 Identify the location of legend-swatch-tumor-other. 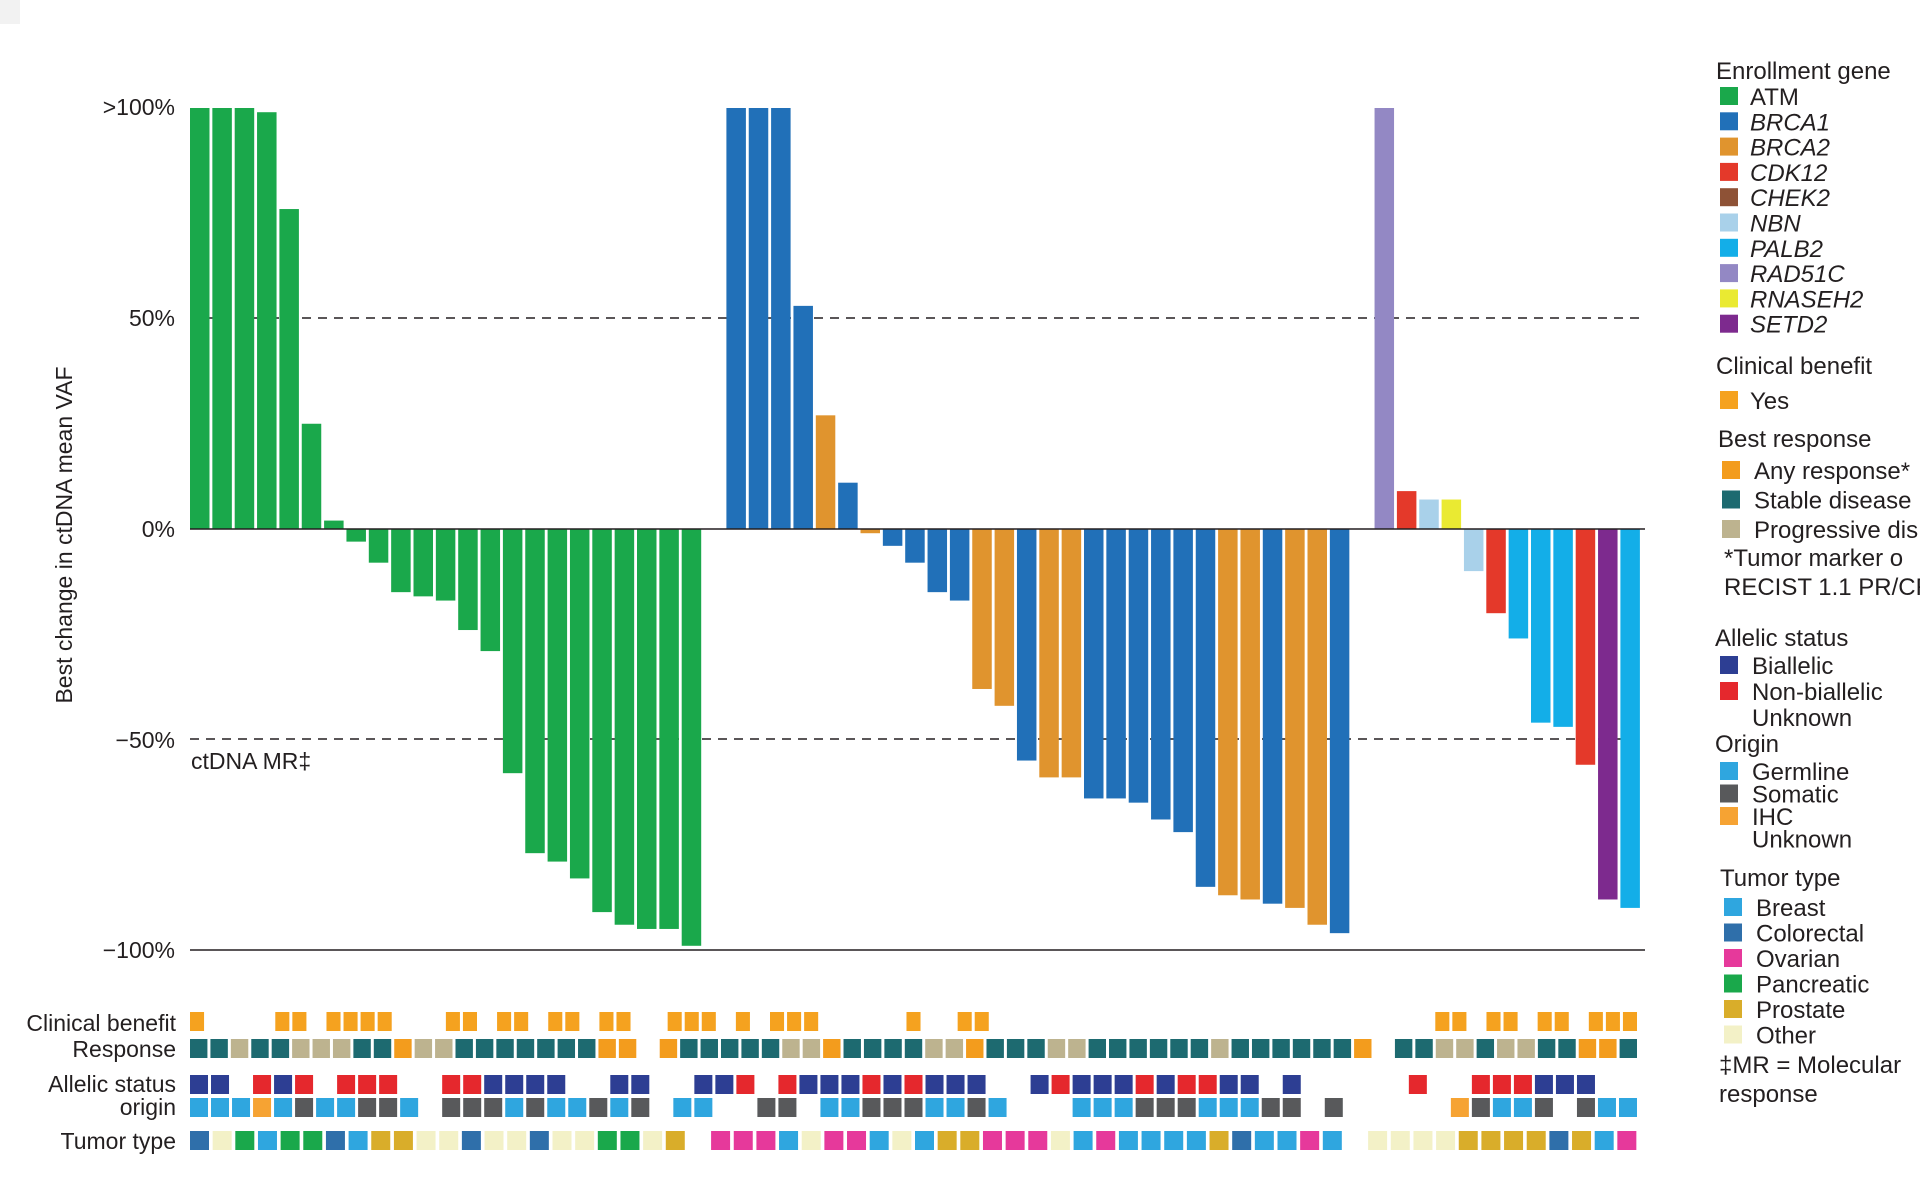
(1733, 1034).